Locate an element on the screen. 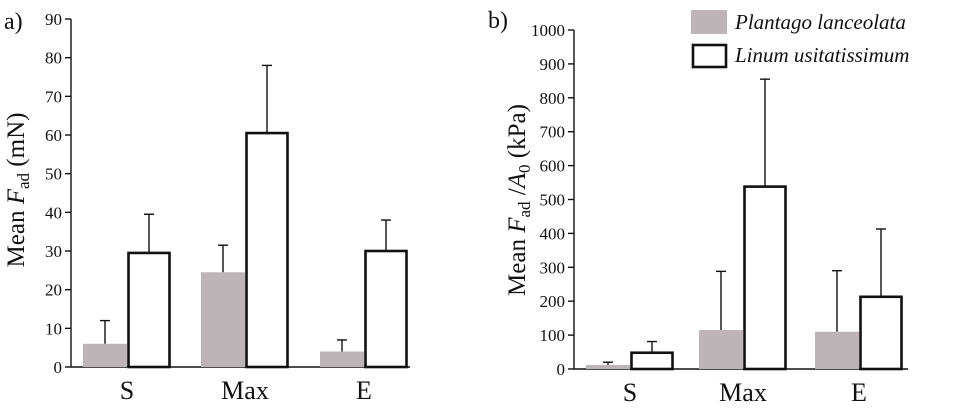  y-tick-label: 400 is located at coordinates (553, 233).